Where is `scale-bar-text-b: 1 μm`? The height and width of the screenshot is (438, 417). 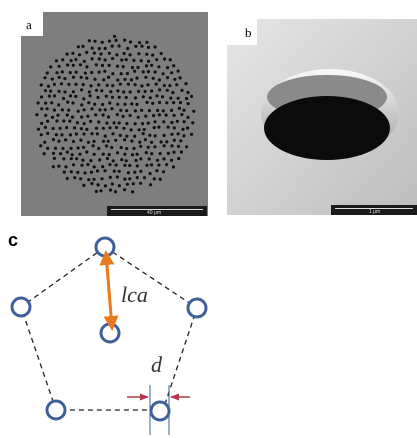 scale-bar-text-b: 1 μm is located at coordinates (374, 212).